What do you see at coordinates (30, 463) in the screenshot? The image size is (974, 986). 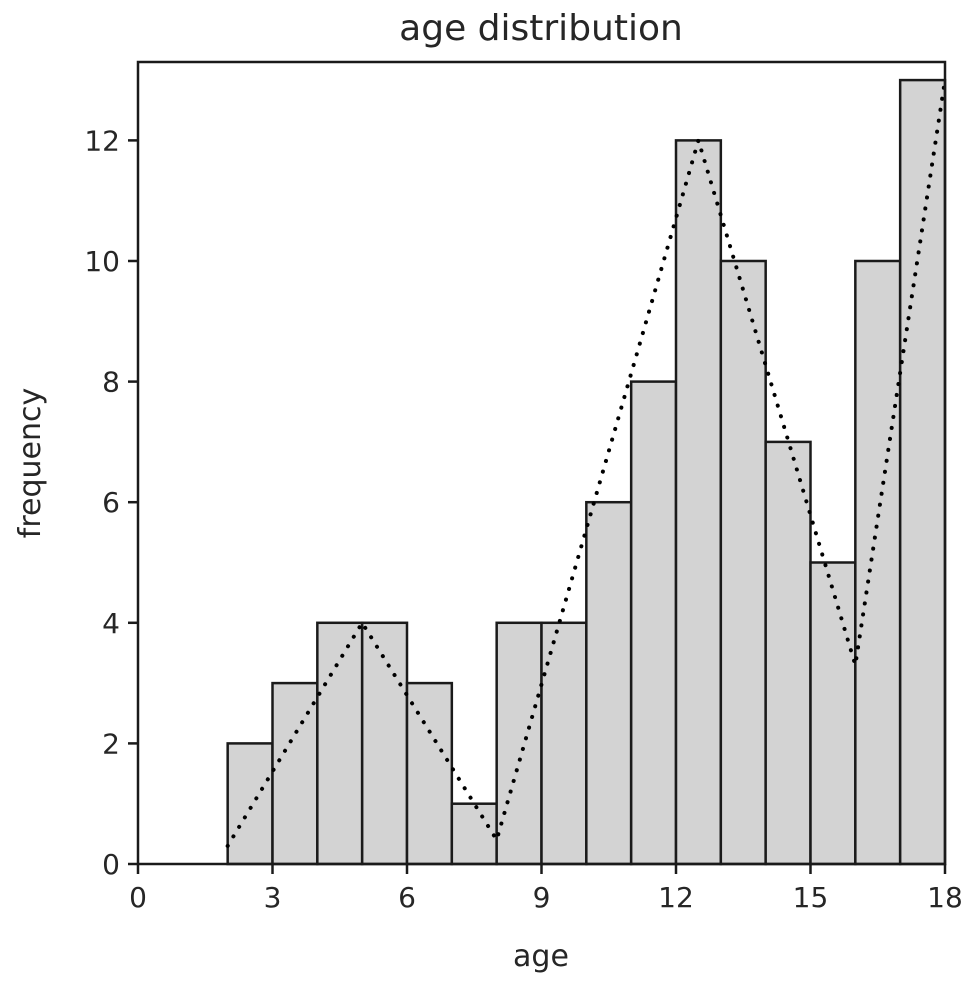 I see `y-axis-label: frequency` at bounding box center [30, 463].